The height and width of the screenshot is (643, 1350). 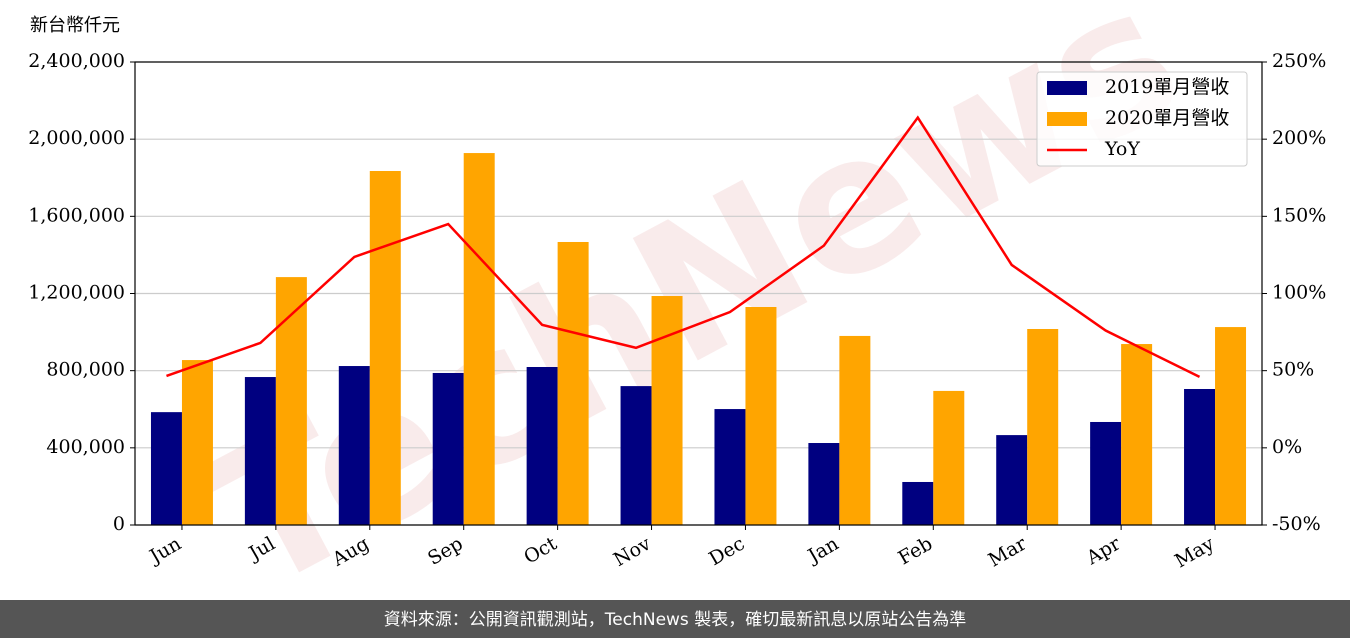 I want to click on y-axis-label: 新台幣仟元, so click(x=75, y=25).